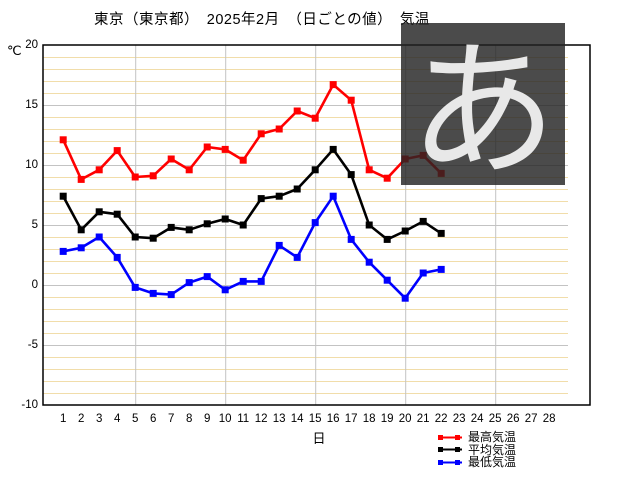 The height and width of the screenshot is (499, 633). What do you see at coordinates (14, 50) in the screenshot?
I see `y-axis-unit-label: ℃` at bounding box center [14, 50].